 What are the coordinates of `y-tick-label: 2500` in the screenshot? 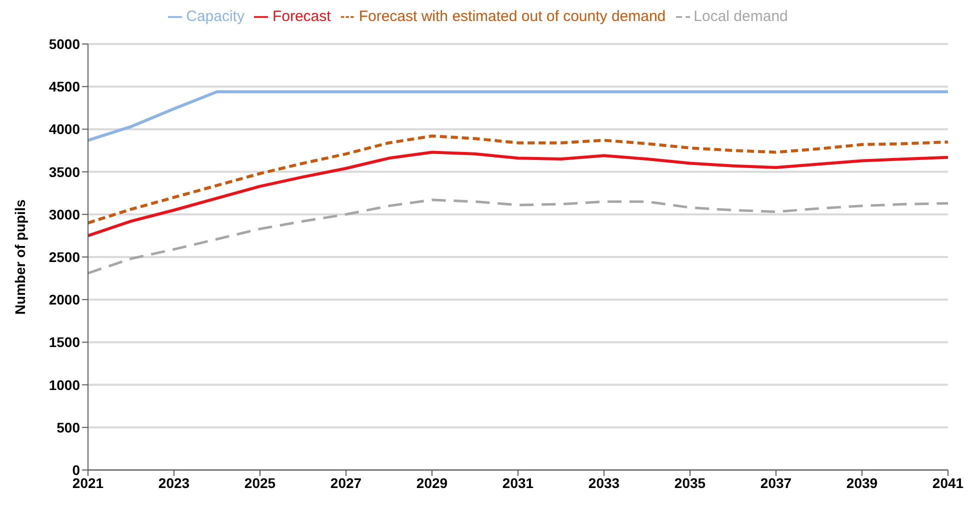 It's located at (64, 256).